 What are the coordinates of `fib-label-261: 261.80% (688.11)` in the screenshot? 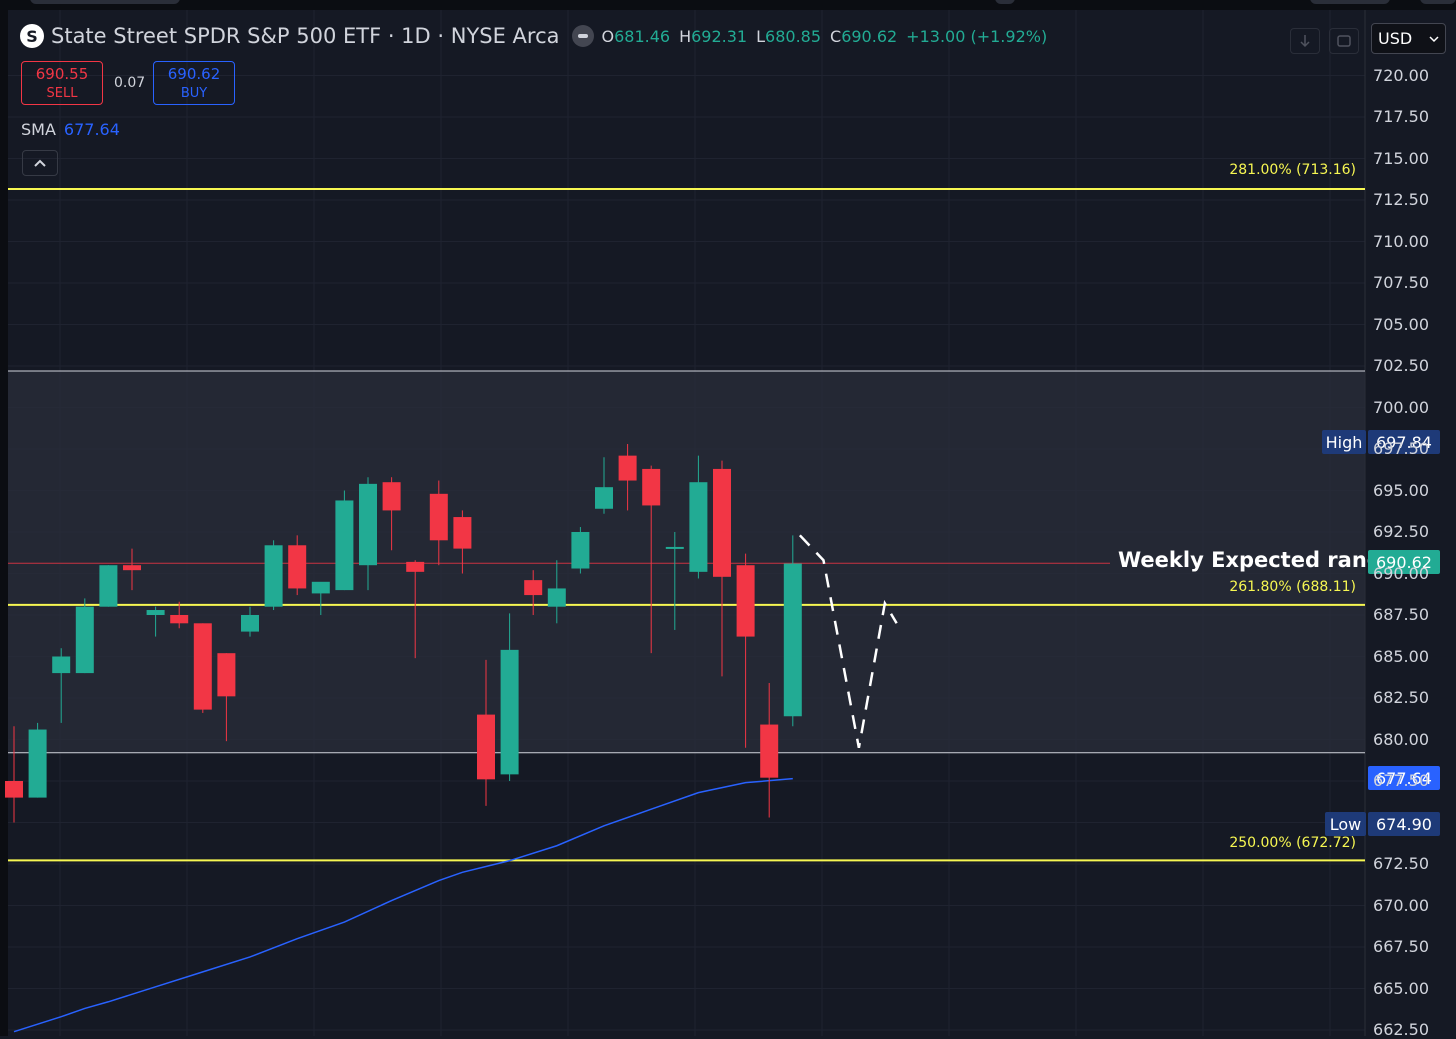 It's located at (1292, 587).